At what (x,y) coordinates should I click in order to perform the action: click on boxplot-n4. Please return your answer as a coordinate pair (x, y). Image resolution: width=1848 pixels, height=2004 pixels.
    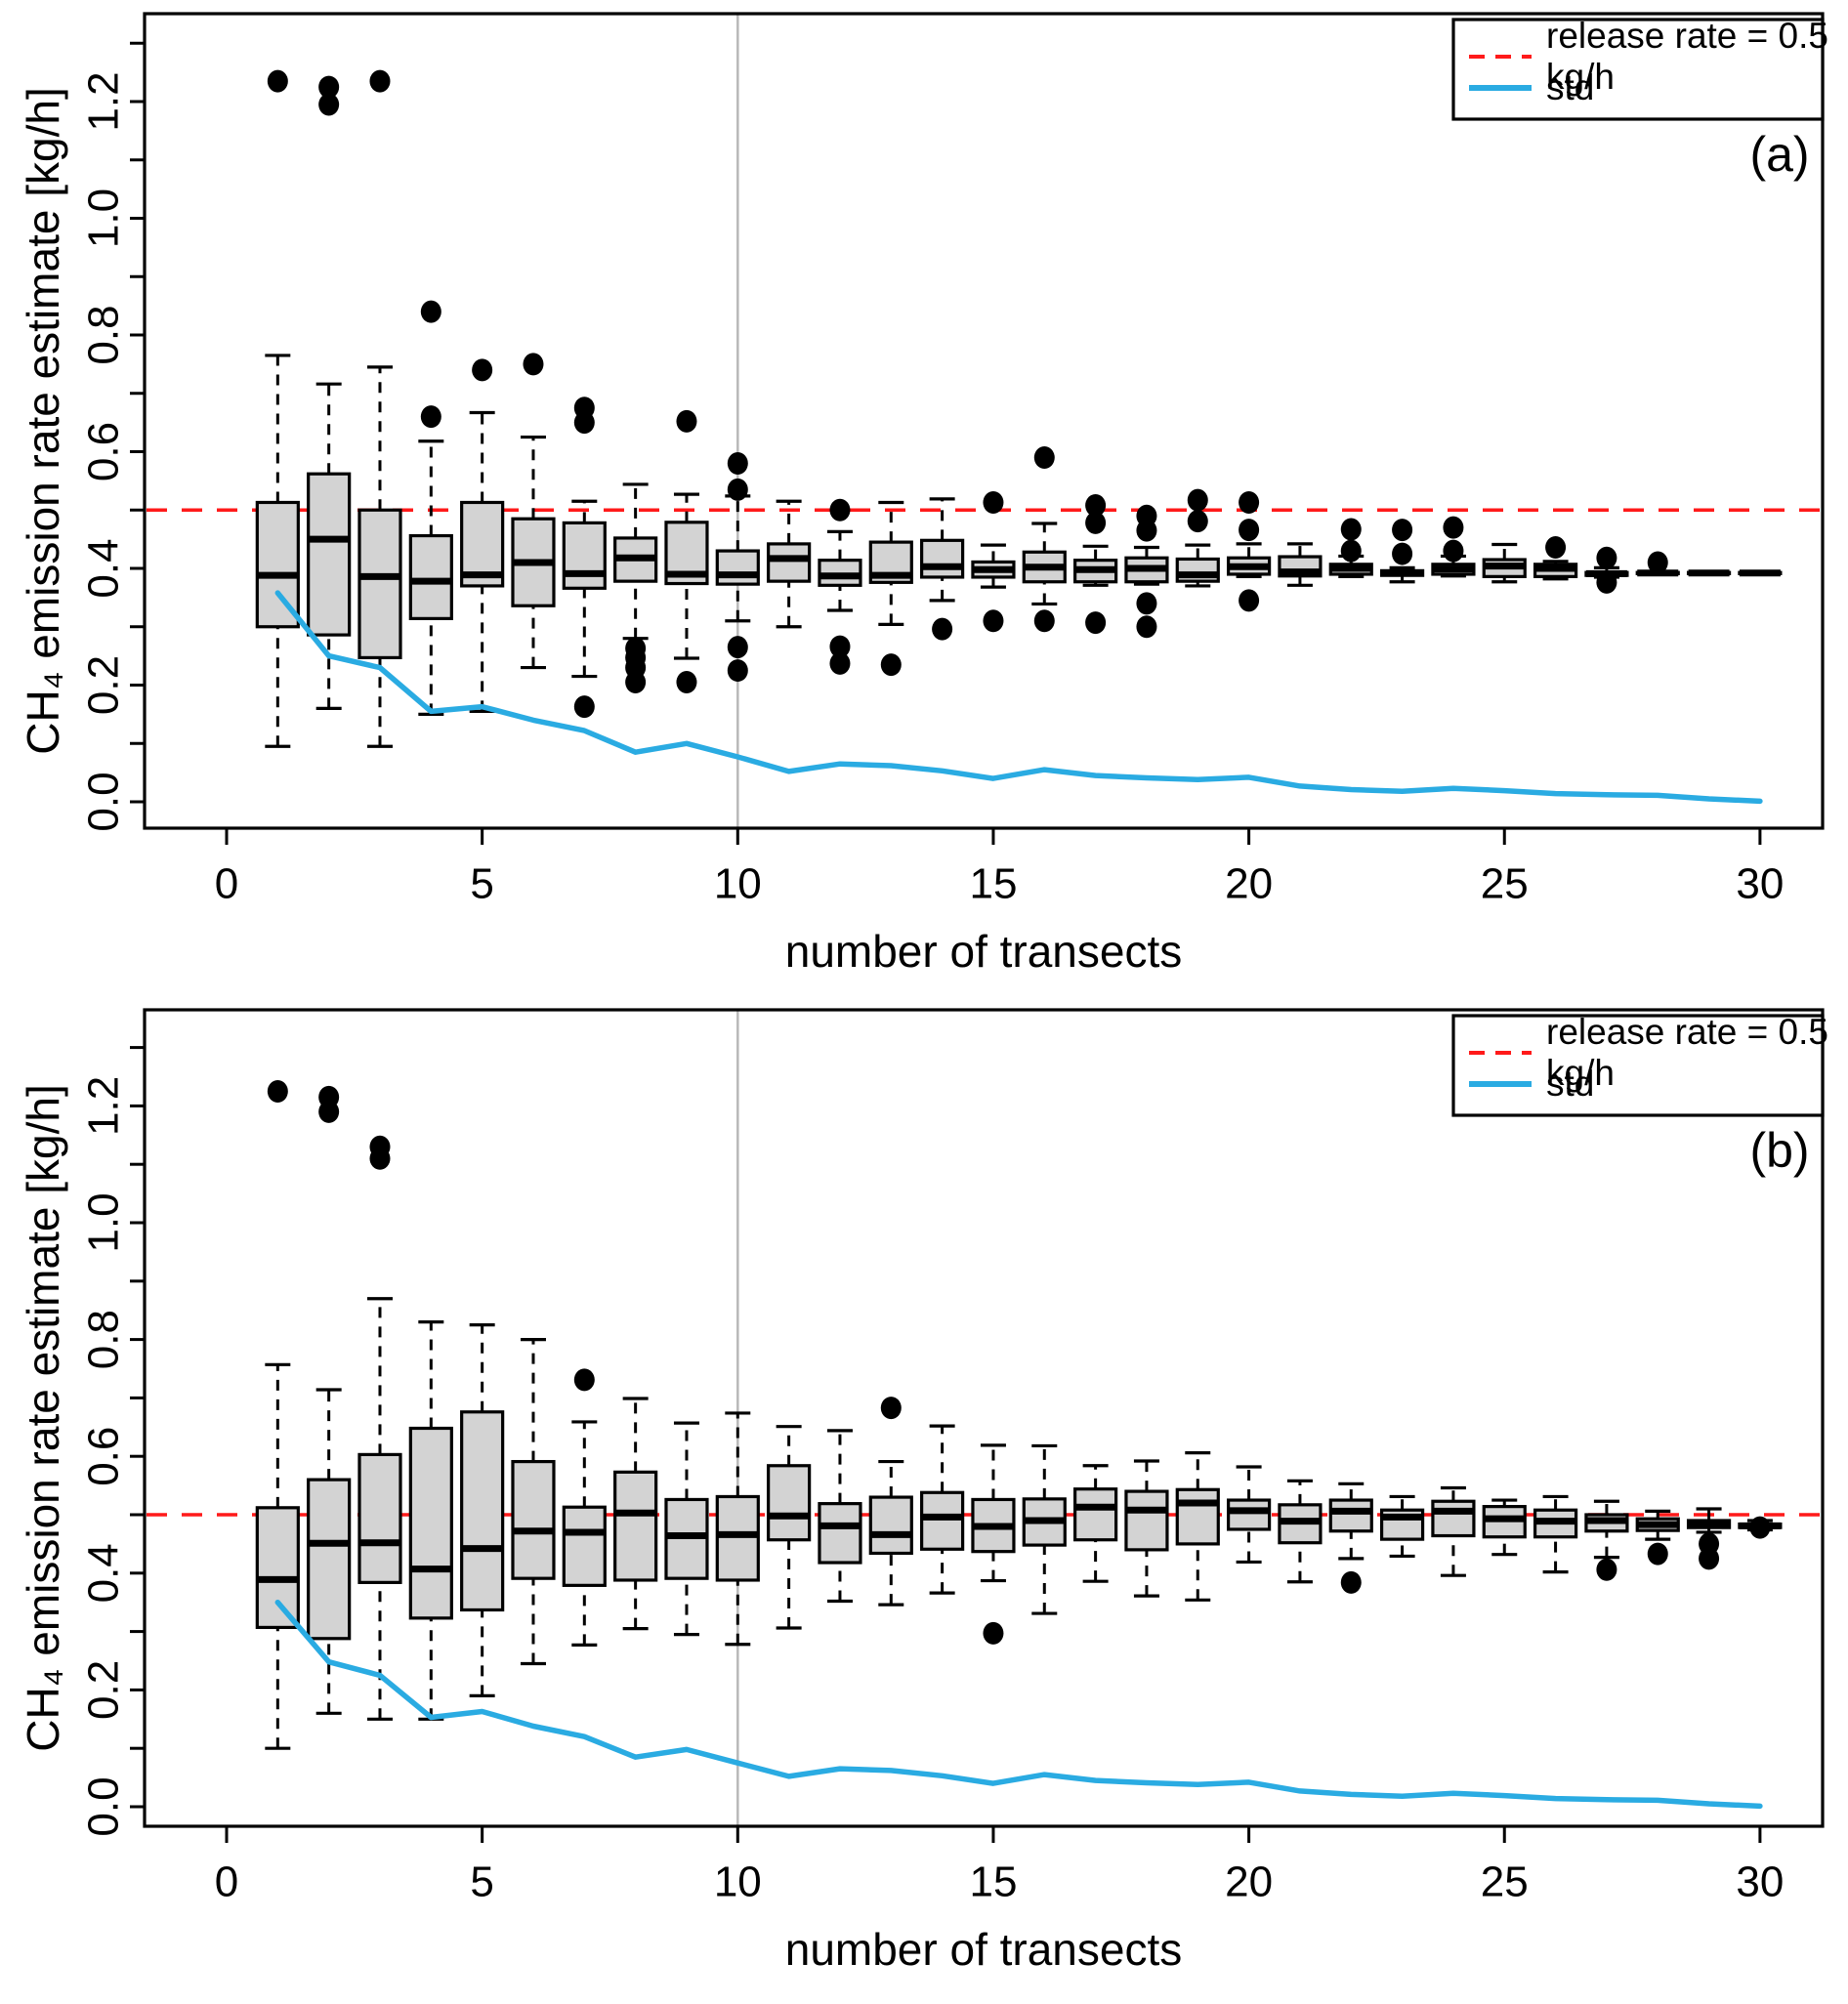
    Looking at the image, I should click on (430, 508).